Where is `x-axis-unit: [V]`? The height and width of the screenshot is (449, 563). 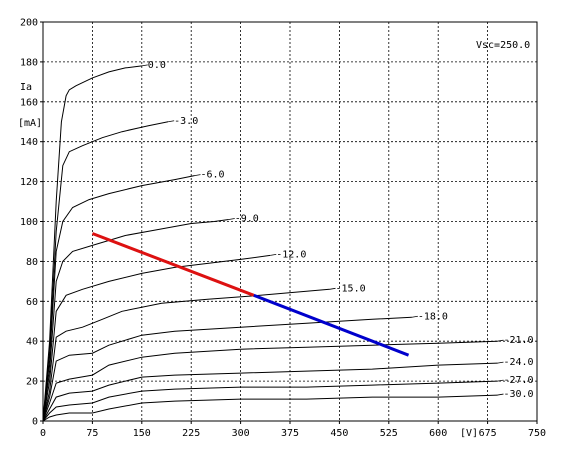 x-axis-unit: [V] is located at coordinates (469, 433).